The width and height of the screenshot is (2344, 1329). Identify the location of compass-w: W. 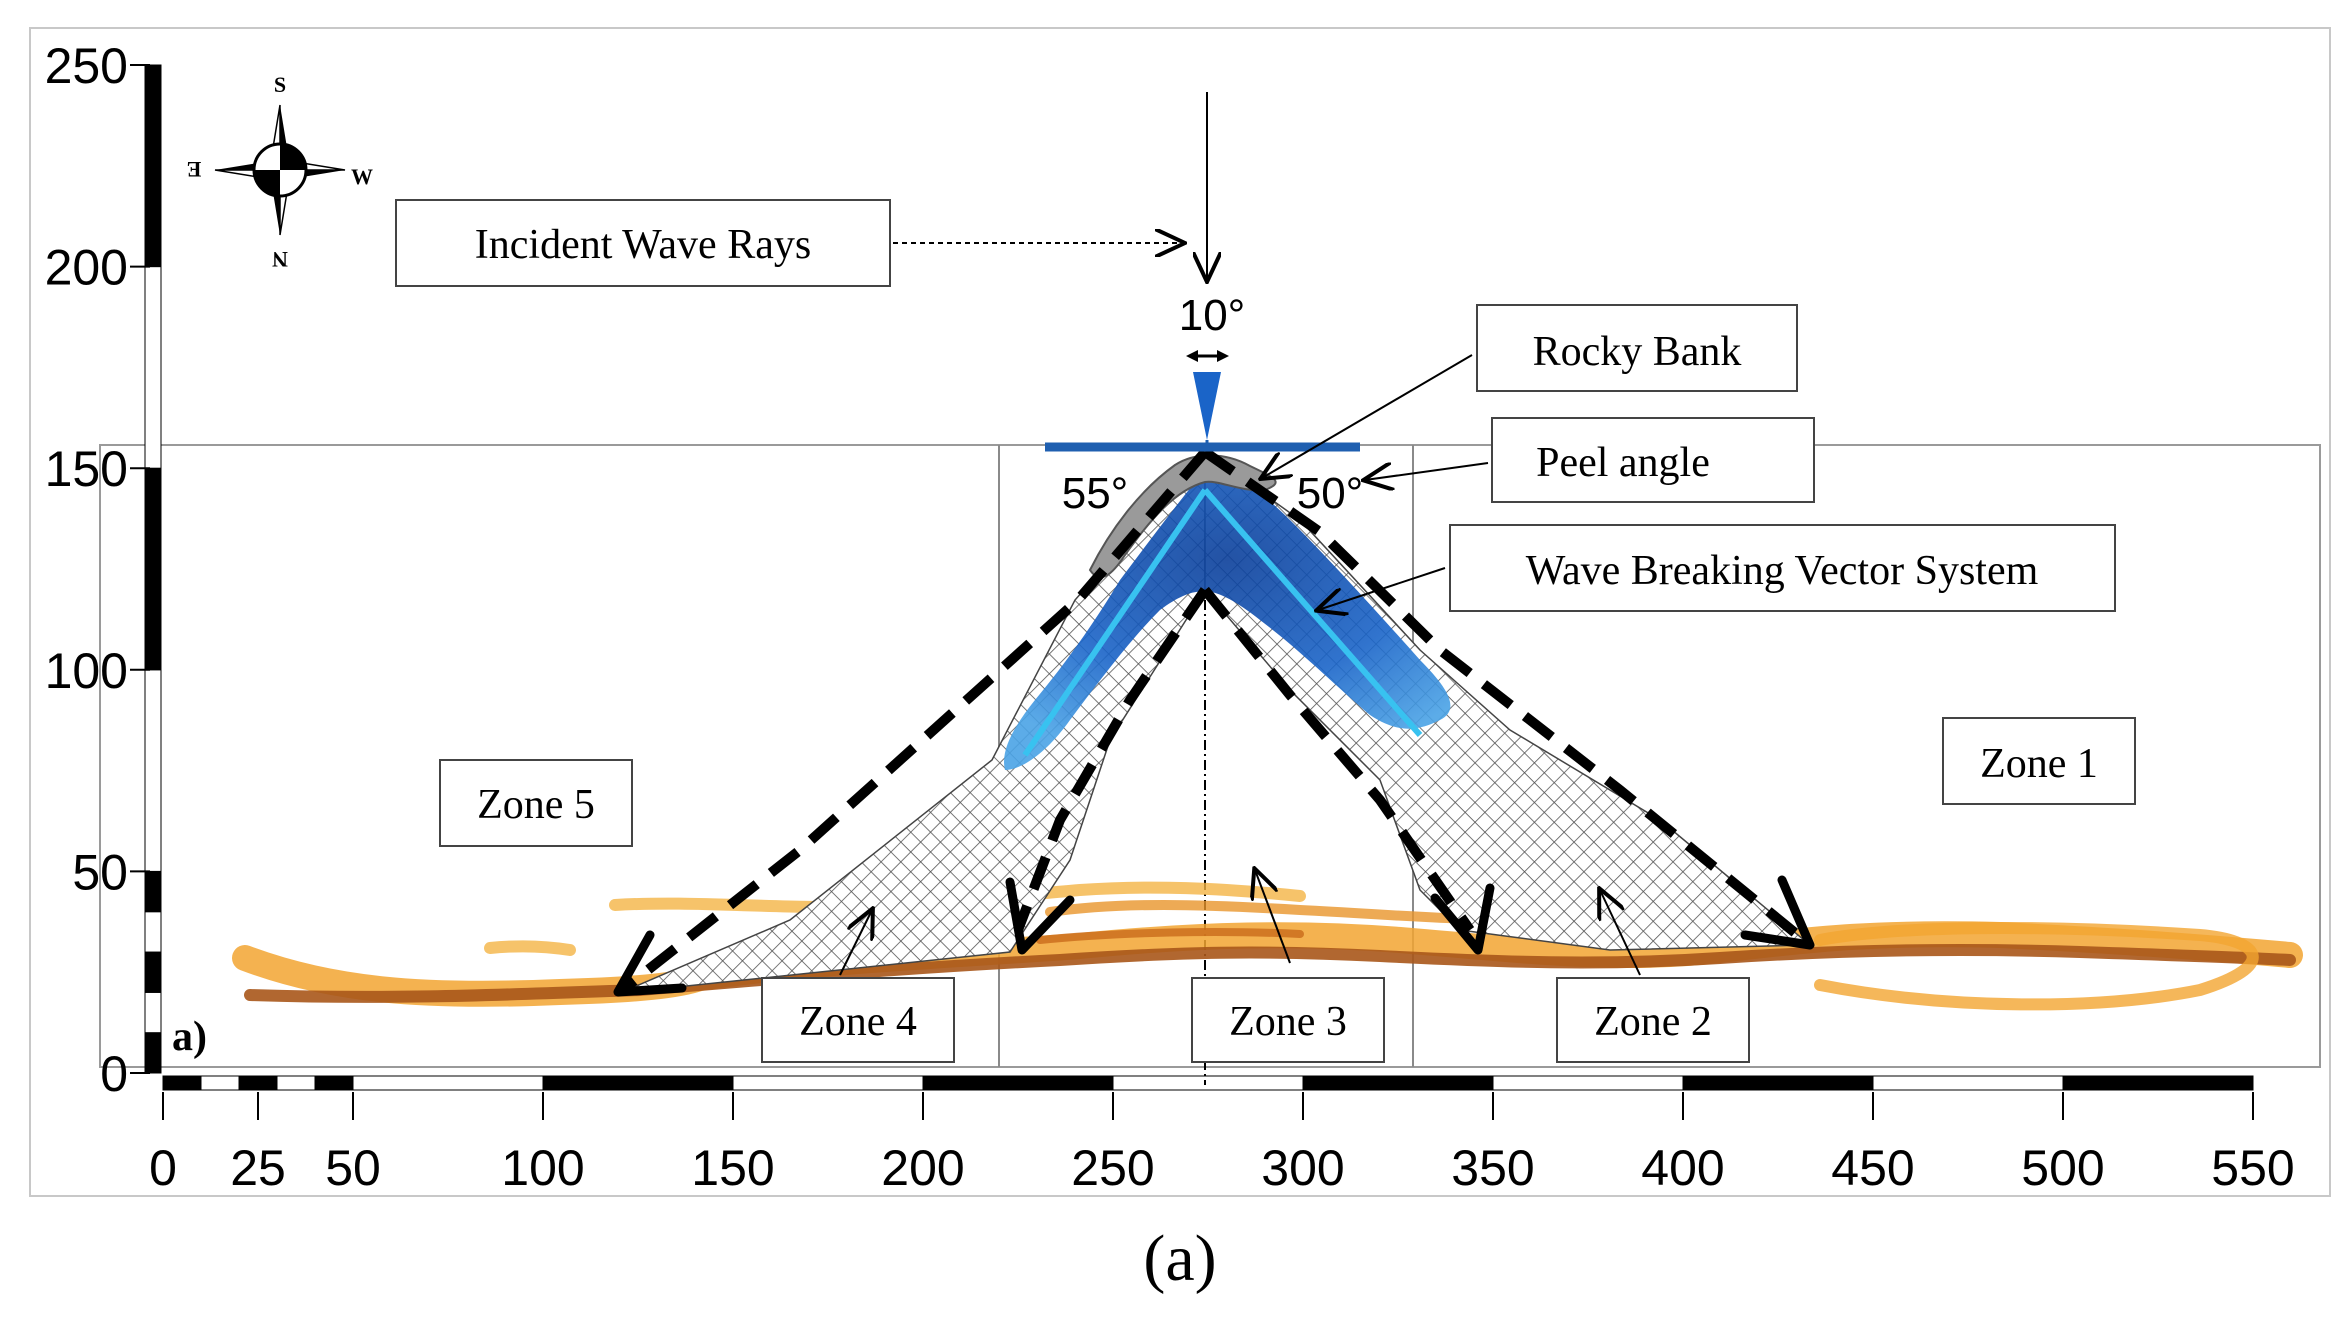
(362, 176).